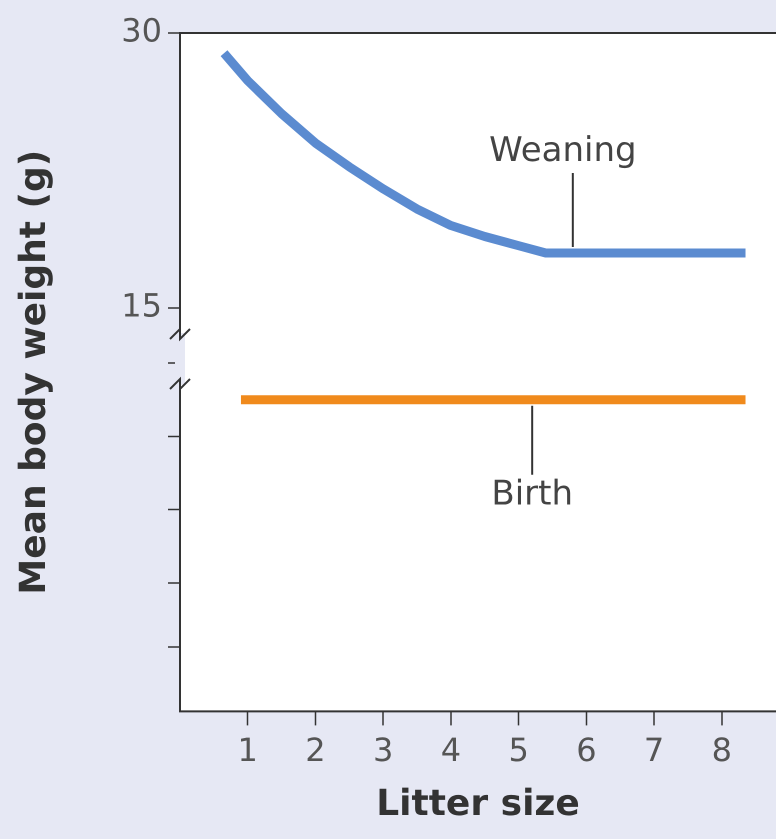 The width and height of the screenshot is (776, 839). I want to click on x-tick-label: 8, so click(722, 749).